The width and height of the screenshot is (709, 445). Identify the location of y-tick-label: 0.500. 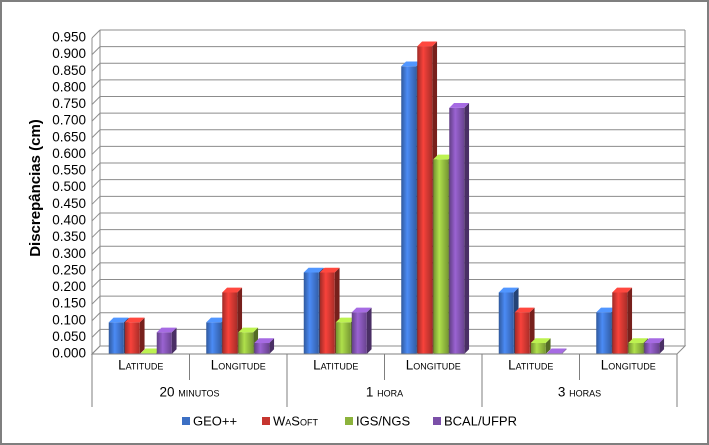
(69, 186).